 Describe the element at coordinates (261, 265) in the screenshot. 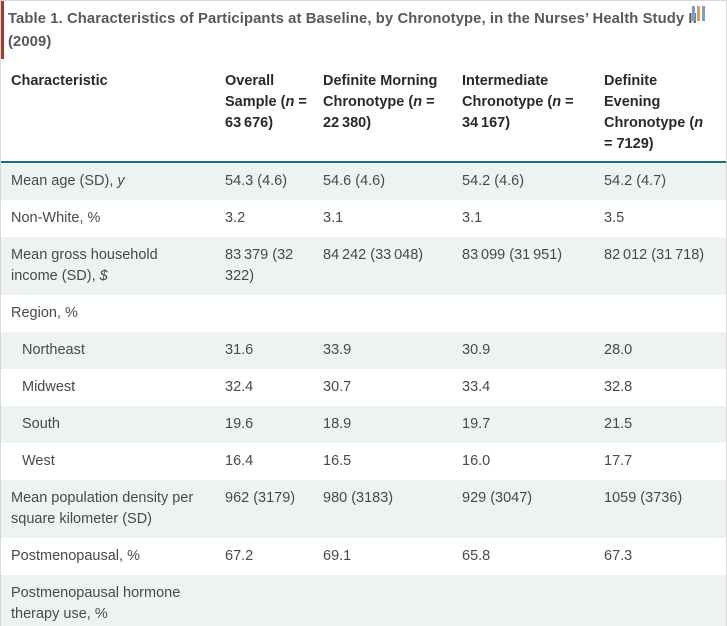

I see `value-cell: 83 379 (32 322)` at that location.